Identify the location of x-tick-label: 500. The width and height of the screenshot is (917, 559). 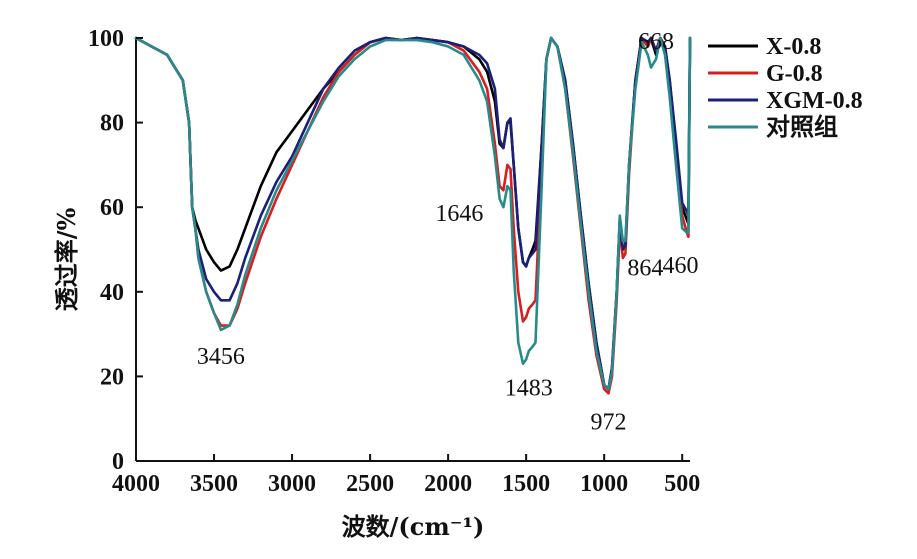
(682, 484).